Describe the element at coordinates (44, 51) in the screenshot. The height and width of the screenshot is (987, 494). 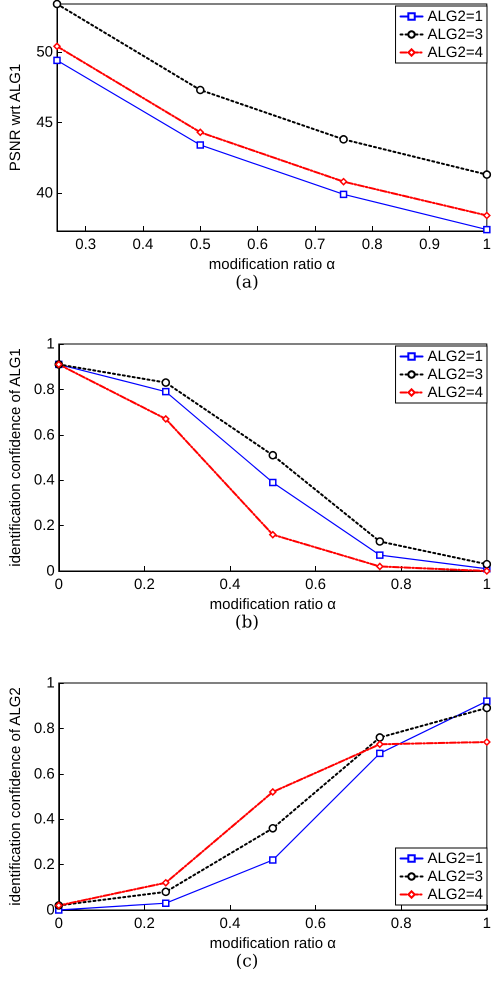
I see `y-tick-label: 50` at that location.